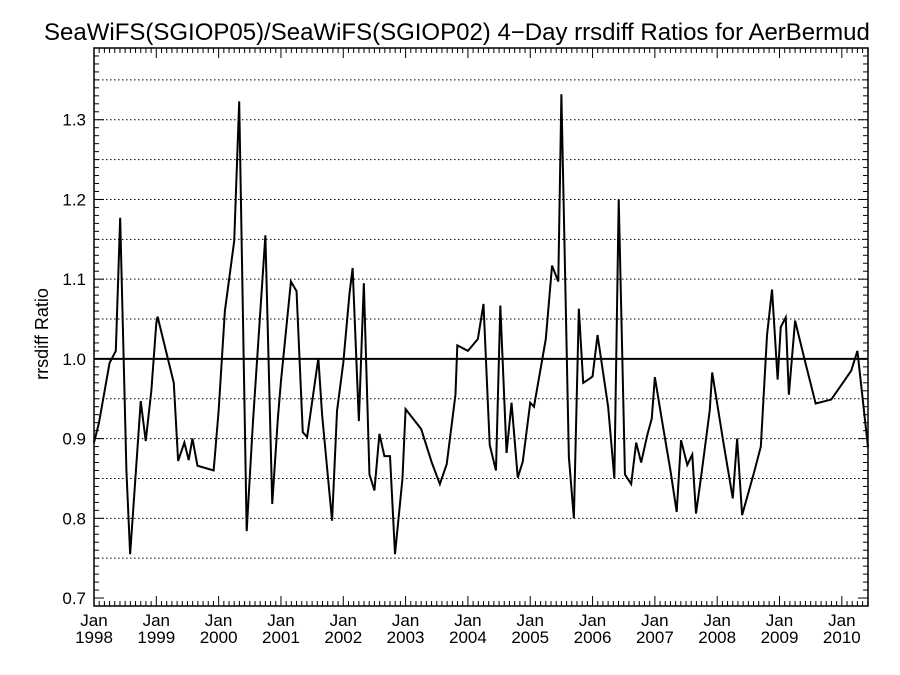  I want to click on x-tick-label-year: 2007, so click(655, 637).